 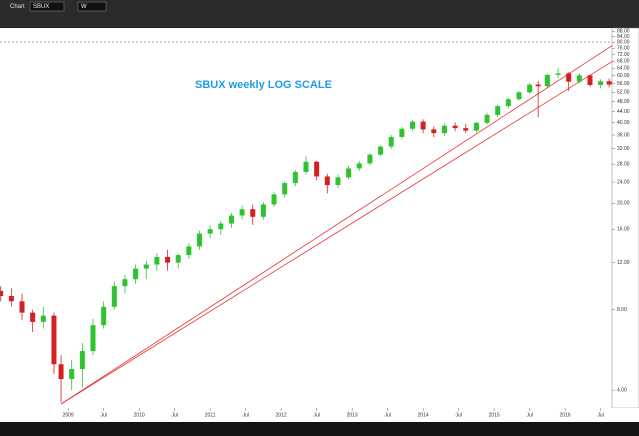 What do you see at coordinates (623, 182) in the screenshot?
I see `y-tick-label: 24.00` at bounding box center [623, 182].